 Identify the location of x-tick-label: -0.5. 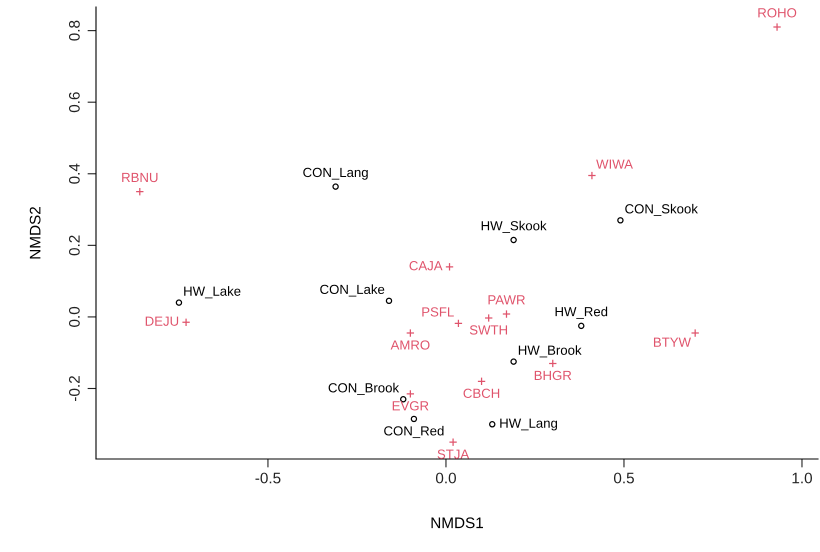
(267, 478).